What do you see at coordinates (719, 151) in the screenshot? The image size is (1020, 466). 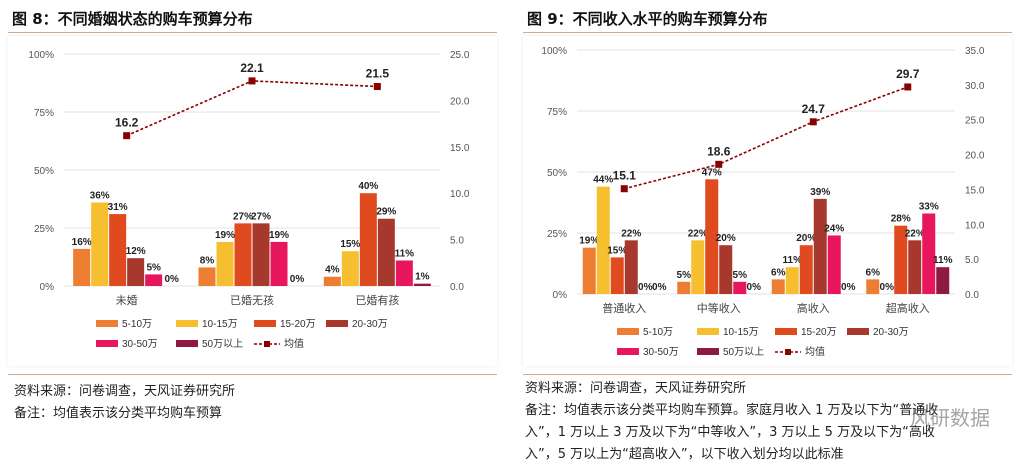 I see `mean-data-label: 18.6` at bounding box center [719, 151].